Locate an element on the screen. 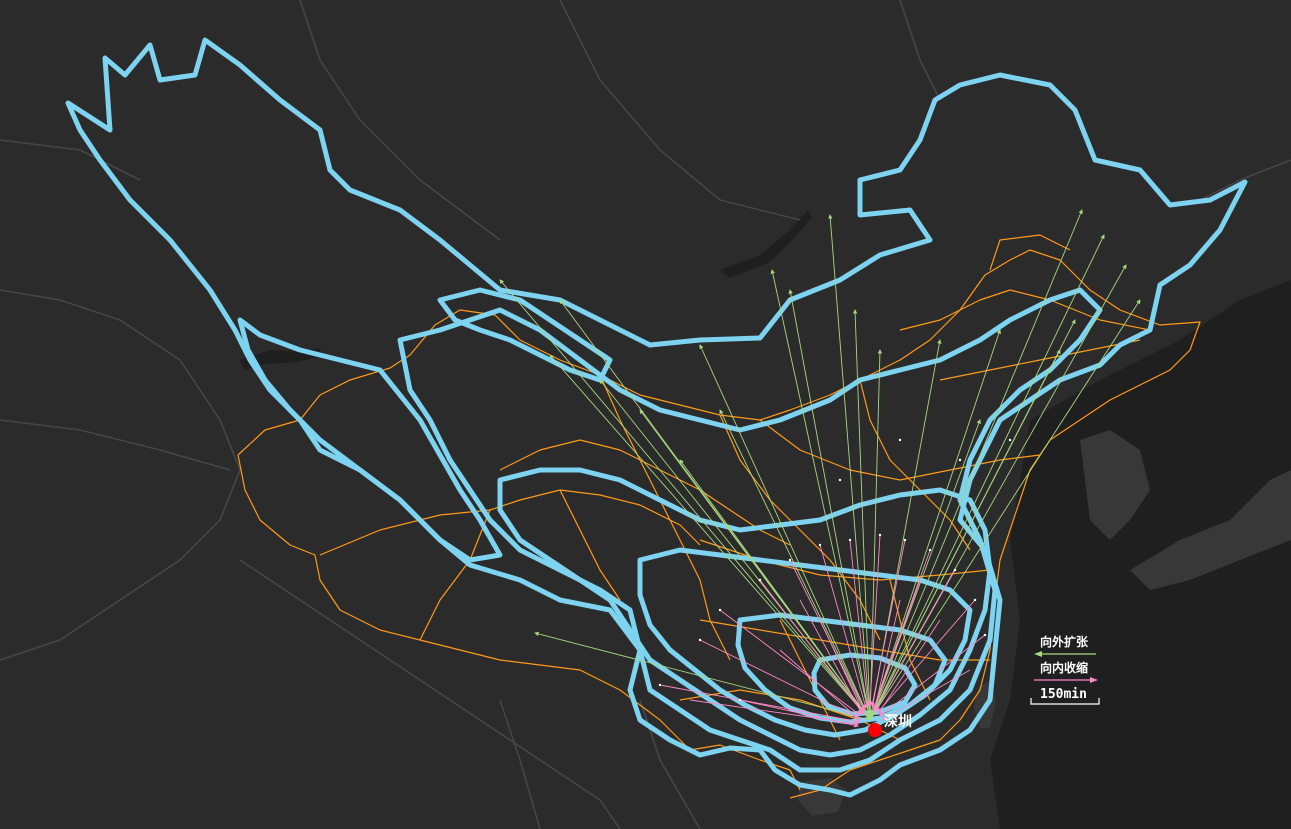 The height and width of the screenshot is (829, 1291). outward-arrow-icon is located at coordinates (1065, 654).